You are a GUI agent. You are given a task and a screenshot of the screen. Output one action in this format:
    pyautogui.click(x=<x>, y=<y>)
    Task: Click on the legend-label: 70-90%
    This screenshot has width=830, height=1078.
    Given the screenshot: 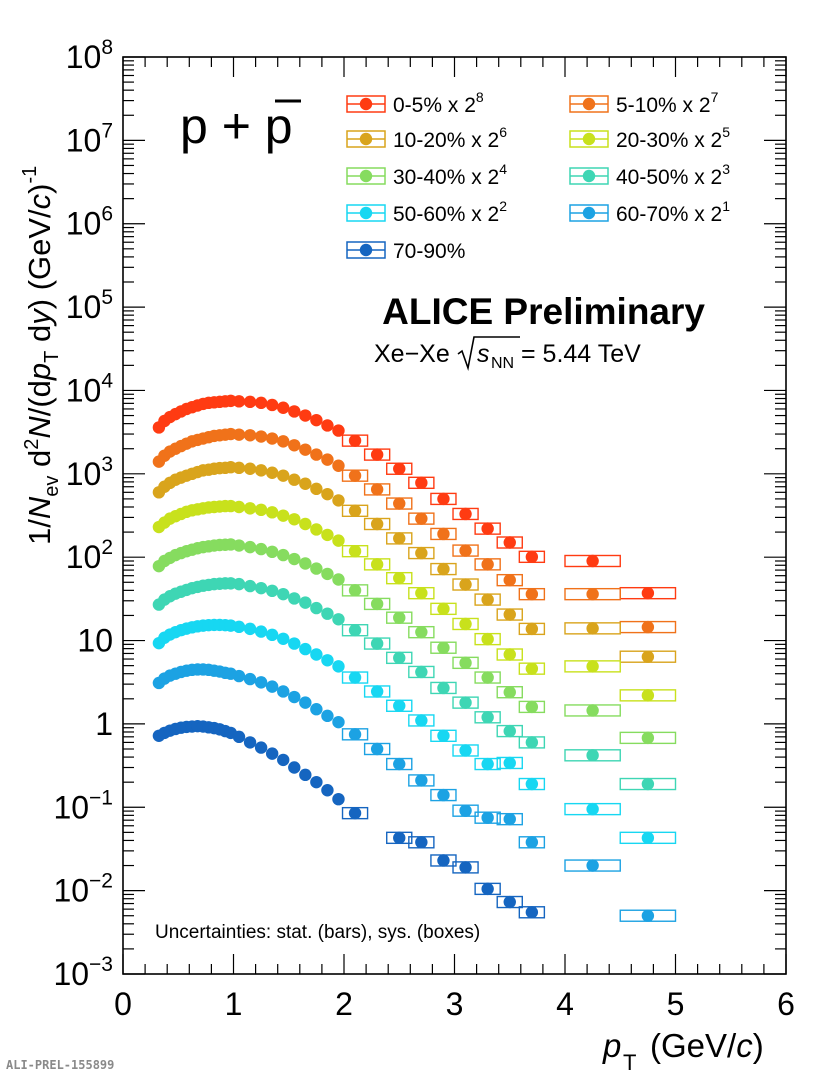 What is the action you would take?
    pyautogui.click(x=429, y=251)
    